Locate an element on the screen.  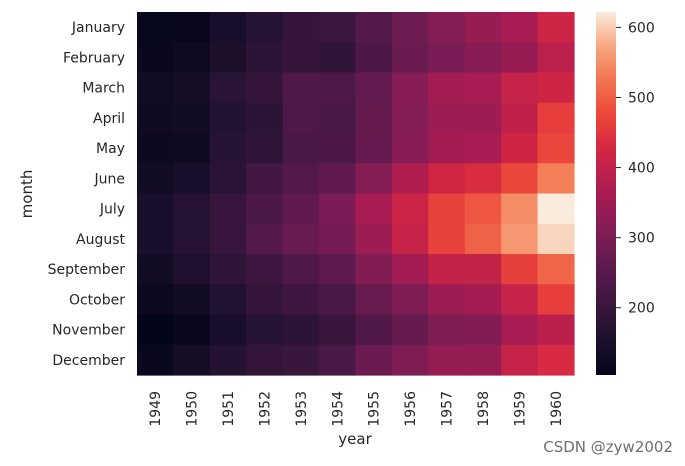
x-tick-label: 1949 is located at coordinates (156, 409).